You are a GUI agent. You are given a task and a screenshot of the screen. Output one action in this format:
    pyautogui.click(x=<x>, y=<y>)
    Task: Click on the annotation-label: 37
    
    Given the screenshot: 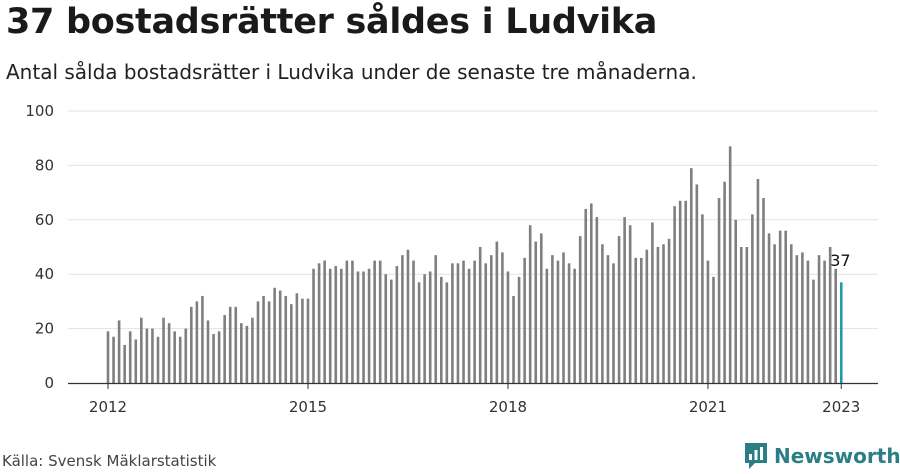 What is the action you would take?
    pyautogui.click(x=840, y=260)
    